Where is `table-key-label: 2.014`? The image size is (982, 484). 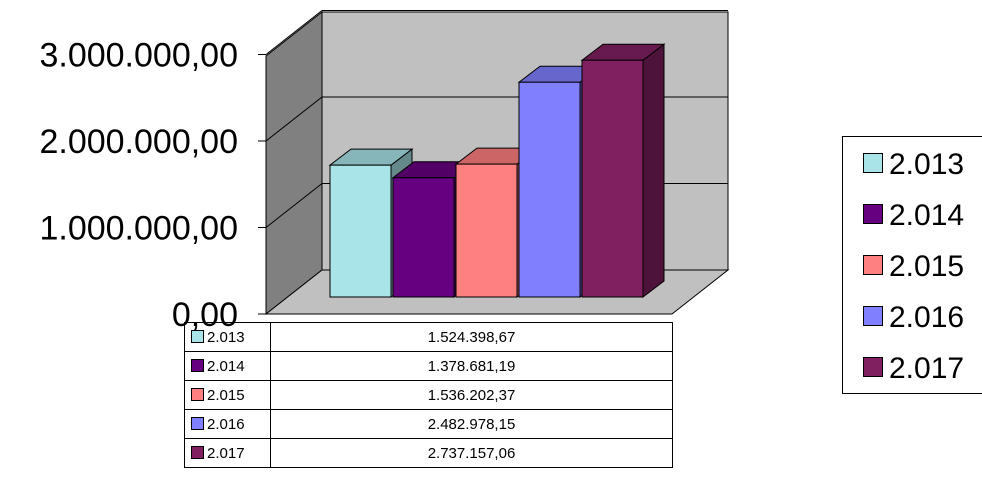 table-key-label: 2.014 is located at coordinates (226, 366).